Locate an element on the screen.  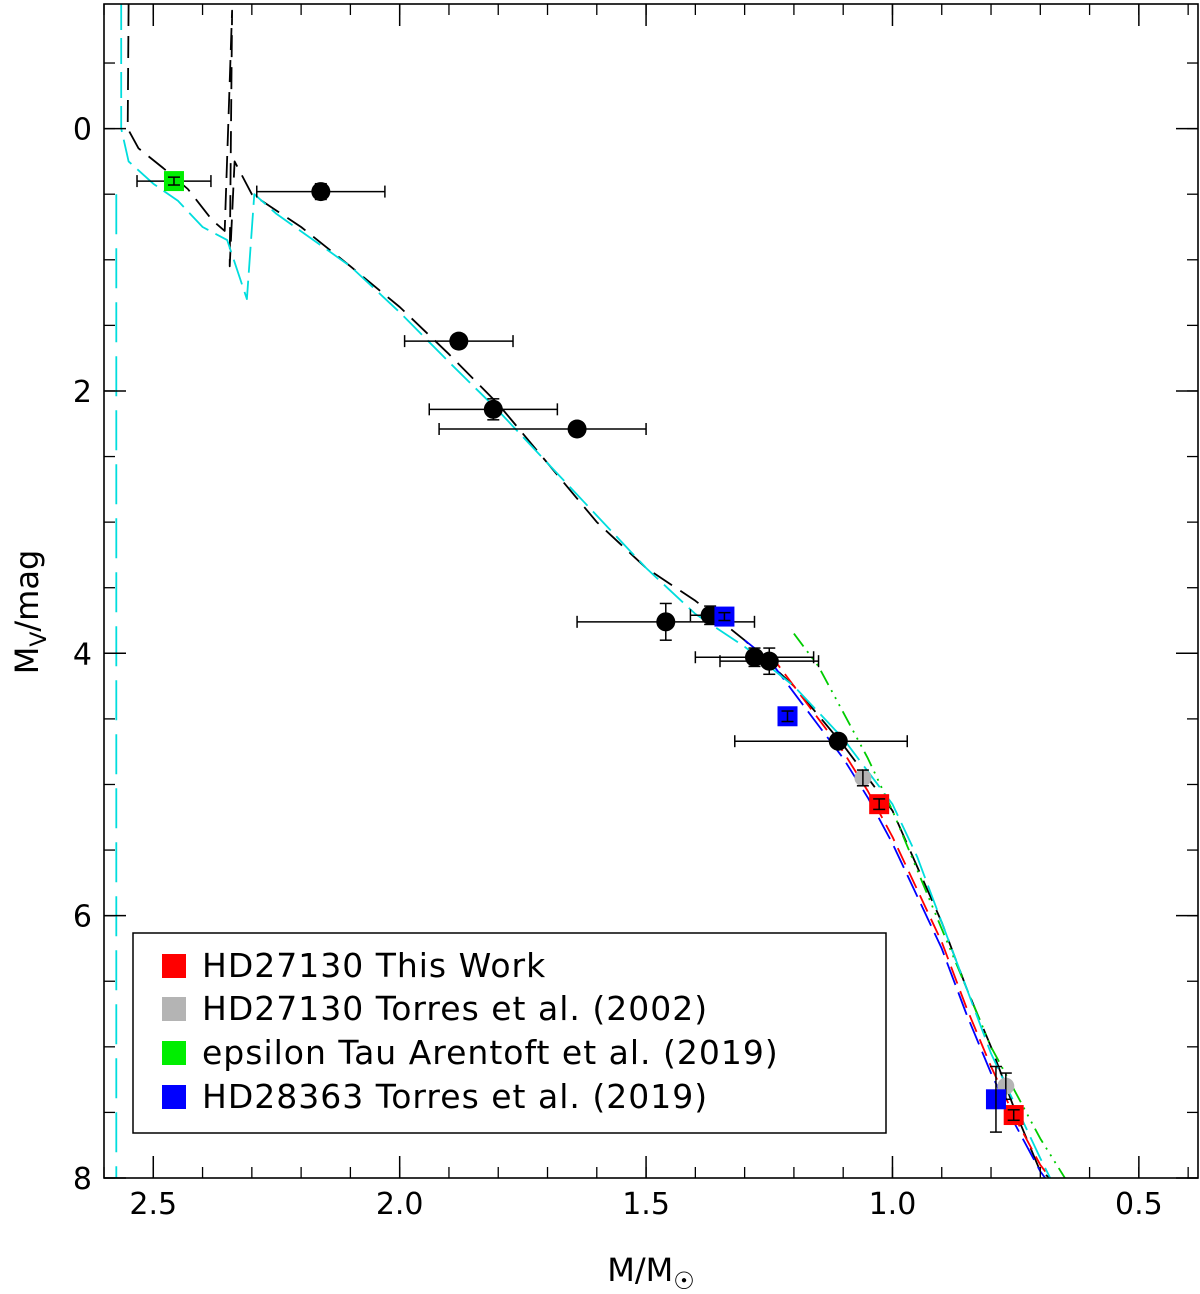
legend-label-1: HD27130 Torres et al. (2002) is located at coordinates (455, 1008).